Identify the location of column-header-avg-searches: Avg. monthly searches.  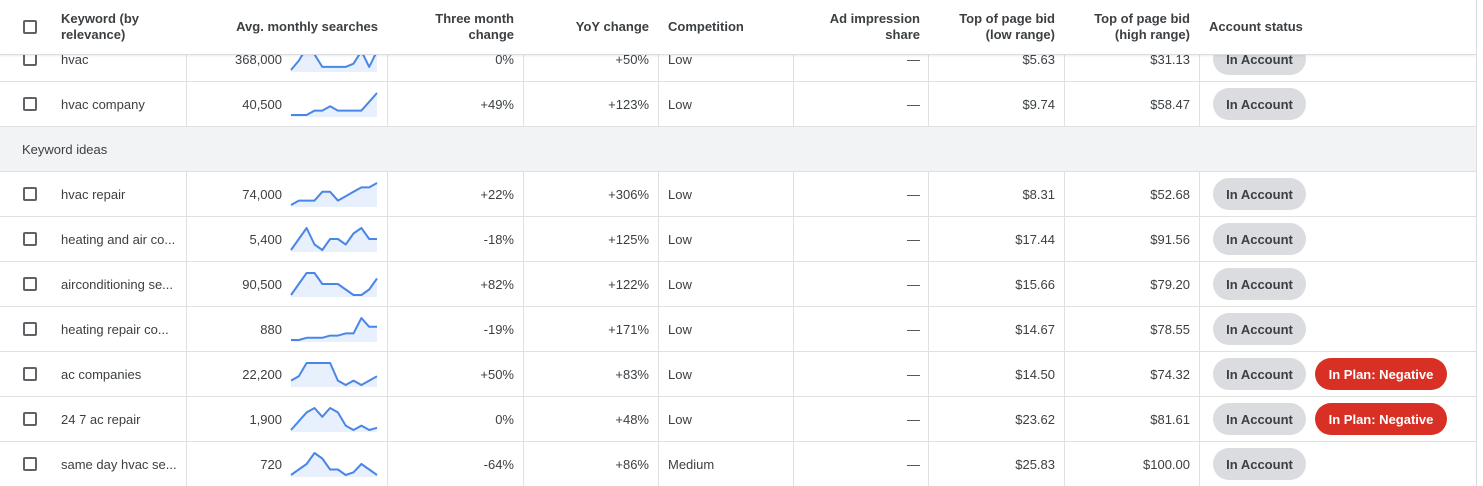
(307, 26).